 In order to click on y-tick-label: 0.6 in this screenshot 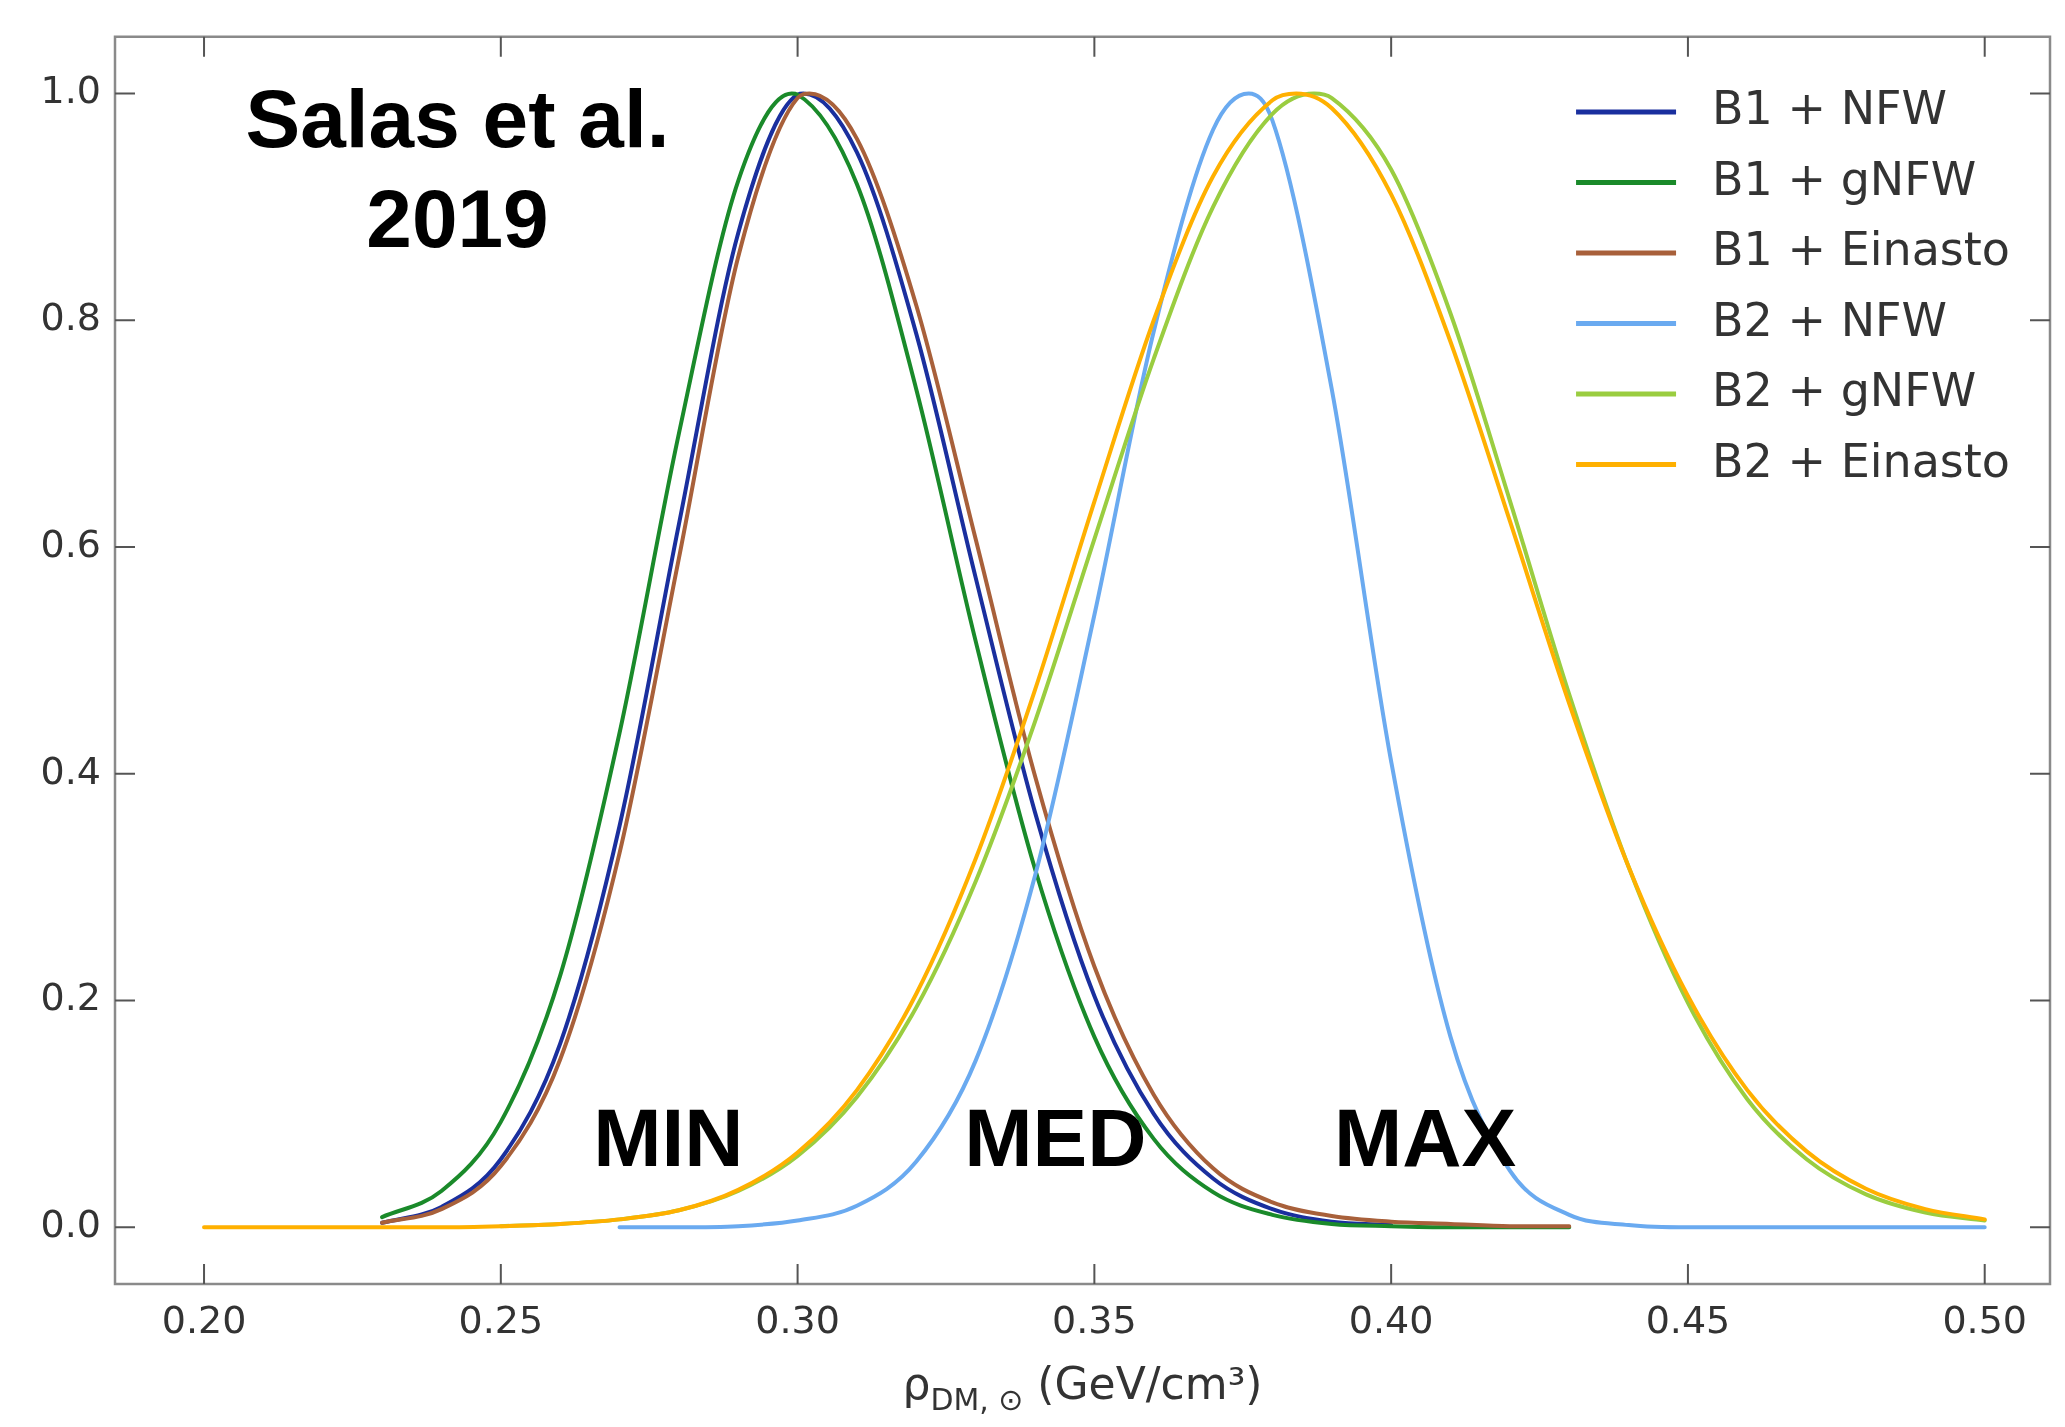, I will do `click(70, 543)`.